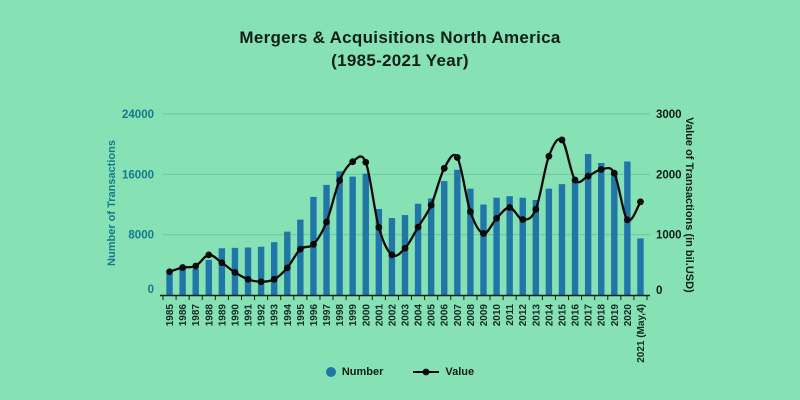 This screenshot has height=400, width=800. What do you see at coordinates (365, 234) in the screenshot?
I see `bar-2000` at bounding box center [365, 234].